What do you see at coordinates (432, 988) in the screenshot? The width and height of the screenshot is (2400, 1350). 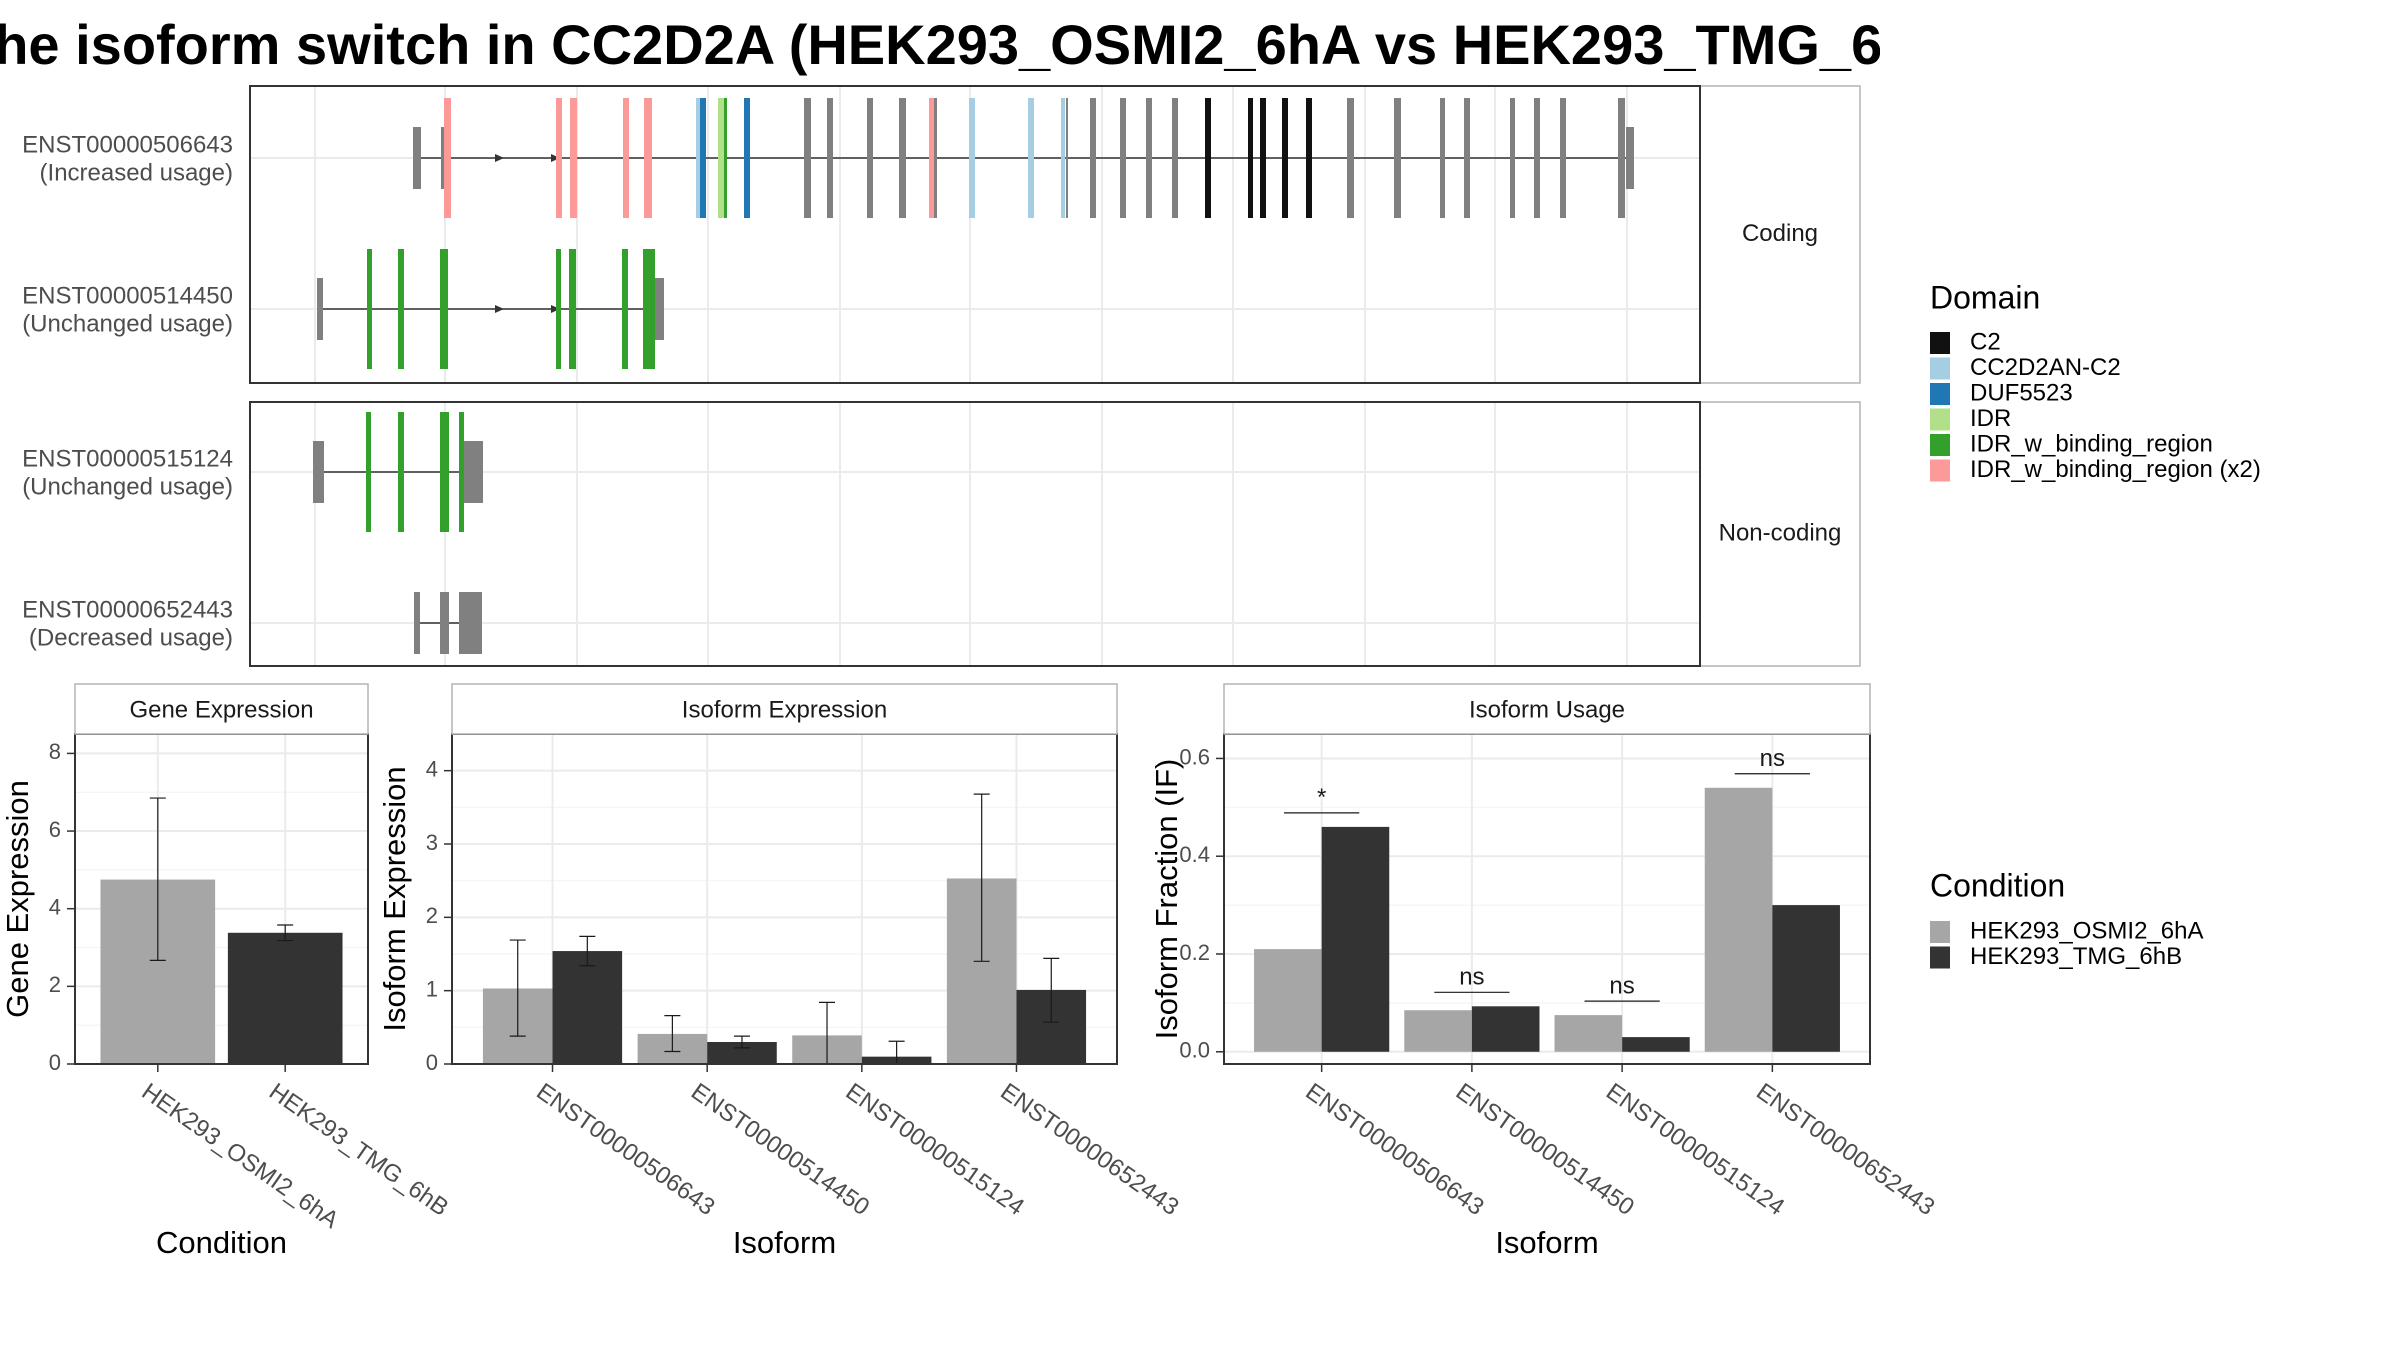 I see `y-tick-label: 1` at bounding box center [432, 988].